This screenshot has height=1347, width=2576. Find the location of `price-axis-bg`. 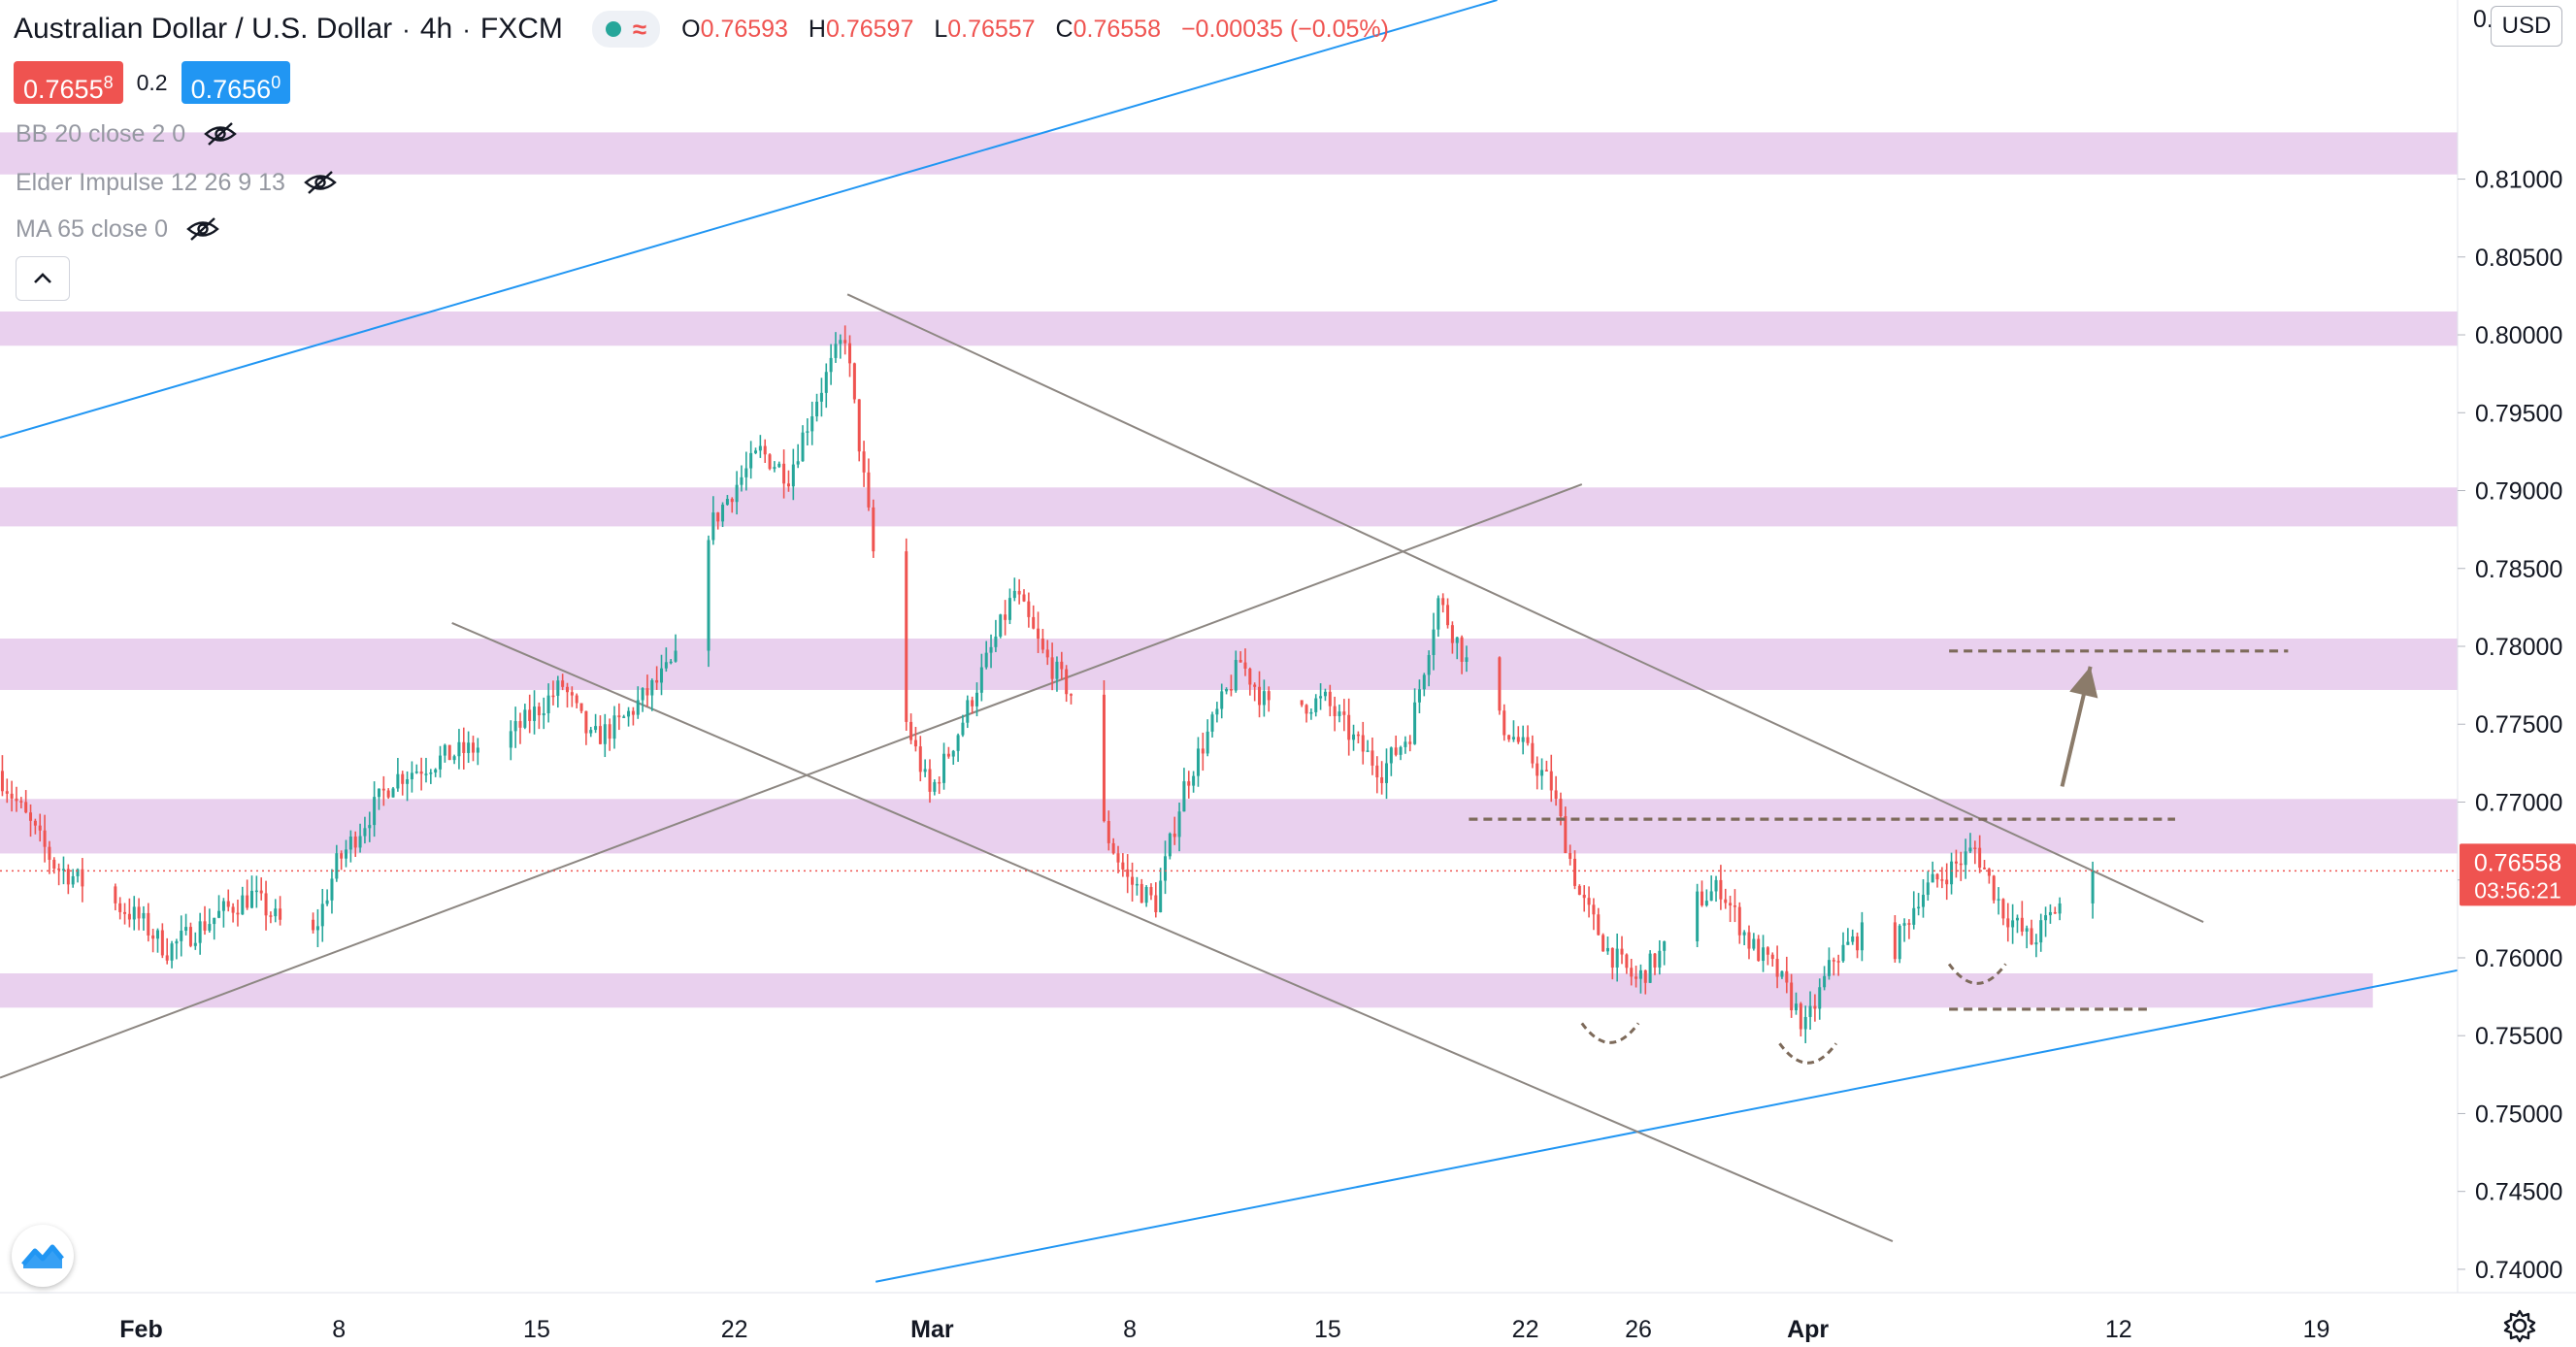

price-axis-bg is located at coordinates (2517, 645).